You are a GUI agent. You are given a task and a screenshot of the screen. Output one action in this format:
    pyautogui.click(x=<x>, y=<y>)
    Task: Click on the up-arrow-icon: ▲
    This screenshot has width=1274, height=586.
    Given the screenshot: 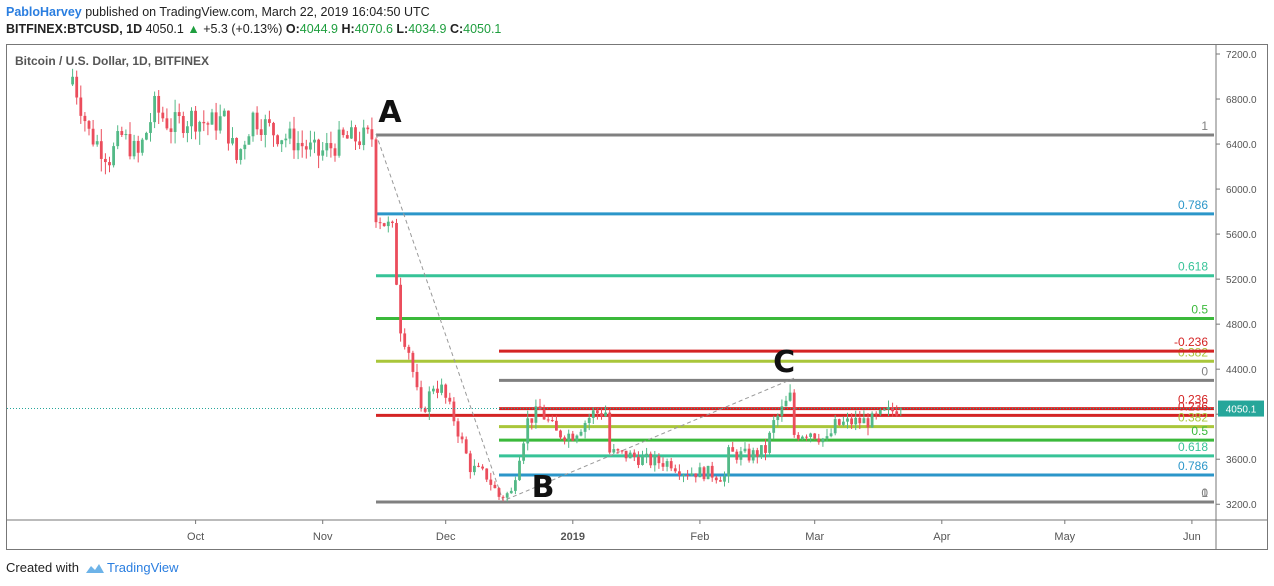 What is the action you would take?
    pyautogui.click(x=193, y=29)
    